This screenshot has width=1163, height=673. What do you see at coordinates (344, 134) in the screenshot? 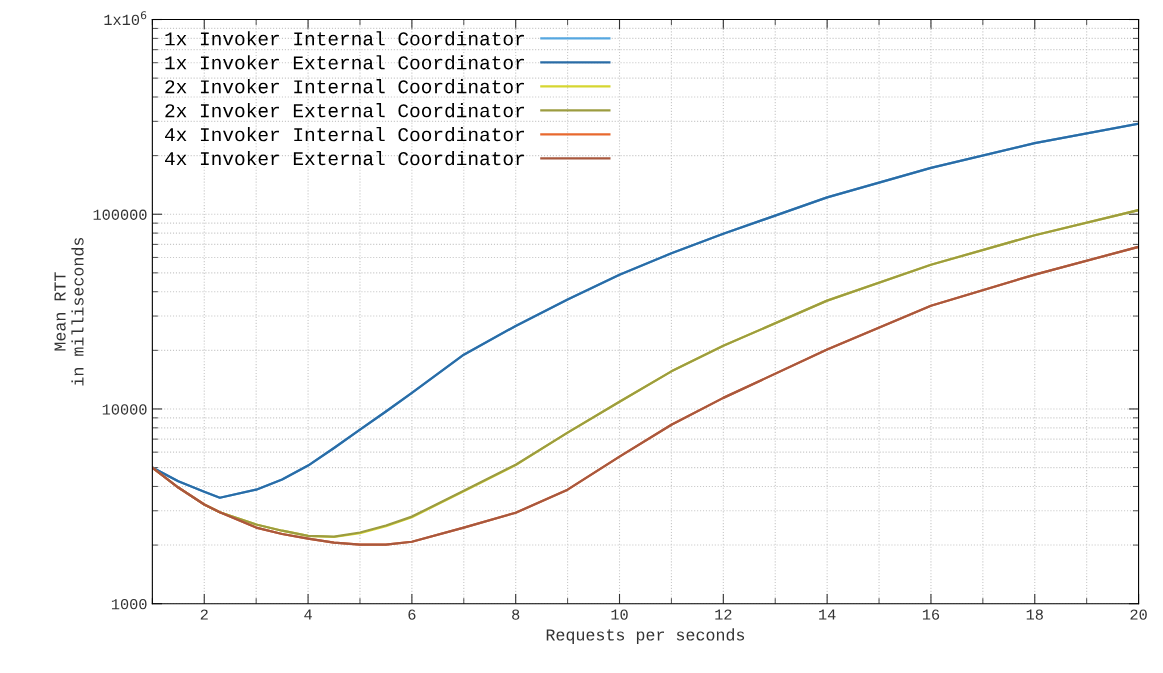
I see `legend-label: 4x Invoker Internal Coordinator` at bounding box center [344, 134].